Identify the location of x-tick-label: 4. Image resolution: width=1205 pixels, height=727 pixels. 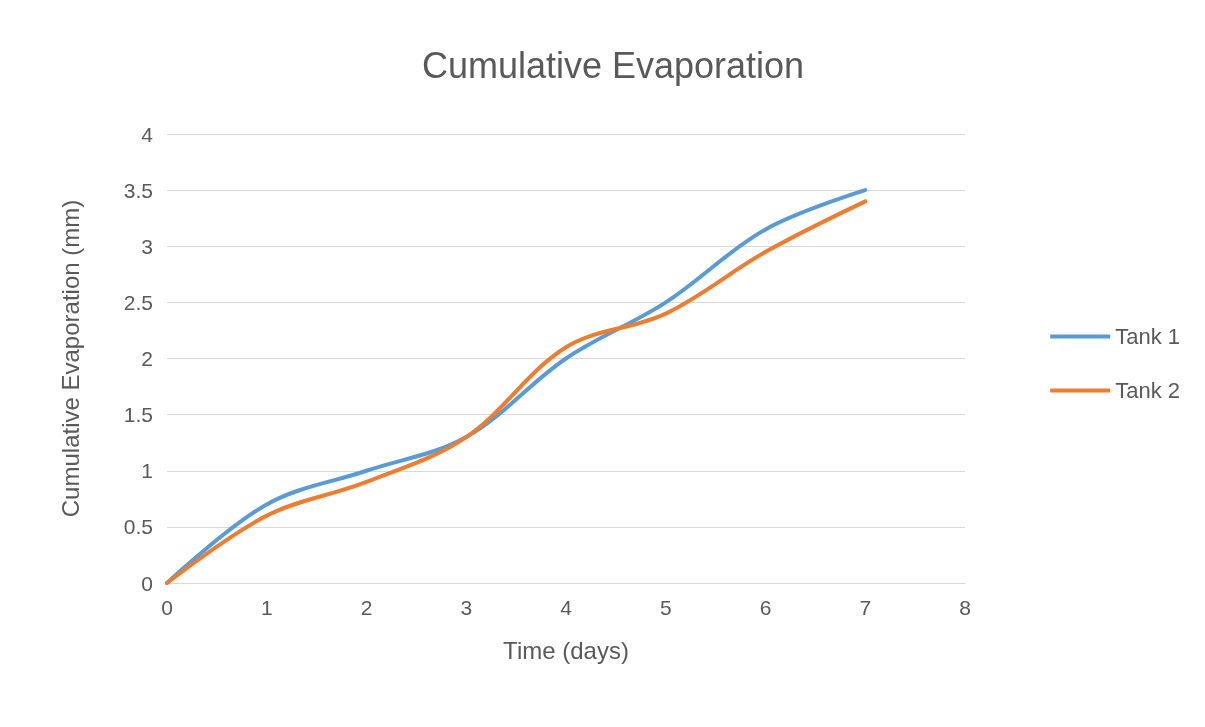
(566, 607).